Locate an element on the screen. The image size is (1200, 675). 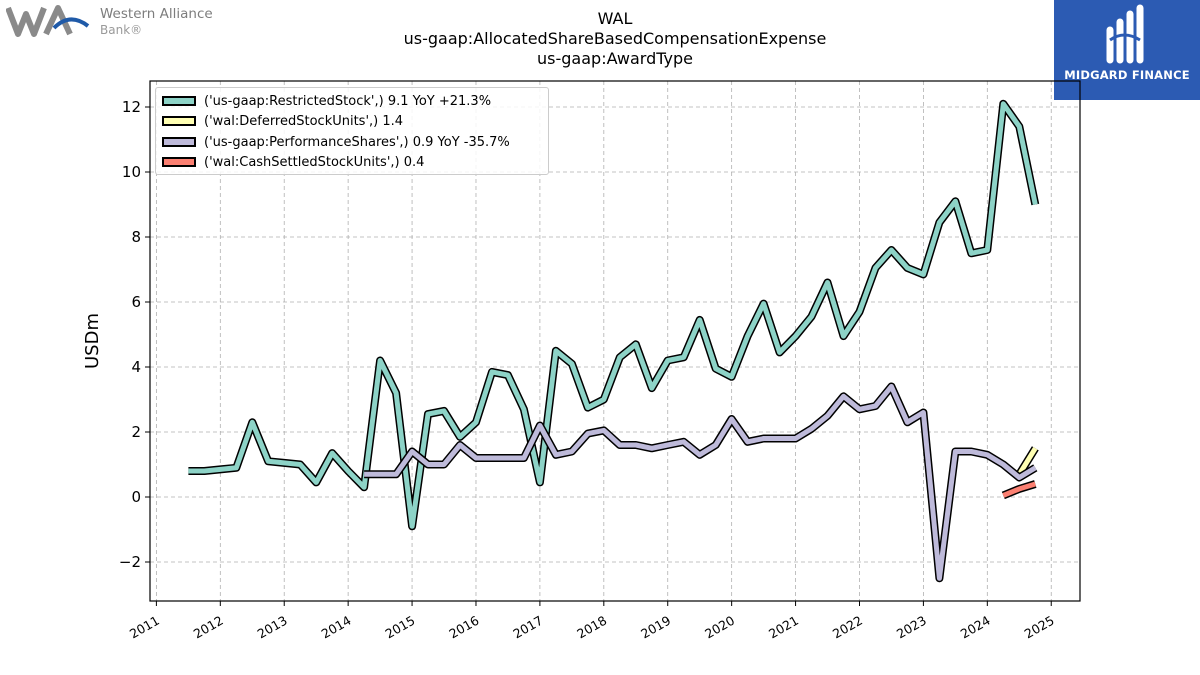
legend-label-cash-settled-stock-units: ('wal:CashSettledStockUnits',) 0.4 is located at coordinates (314, 162).